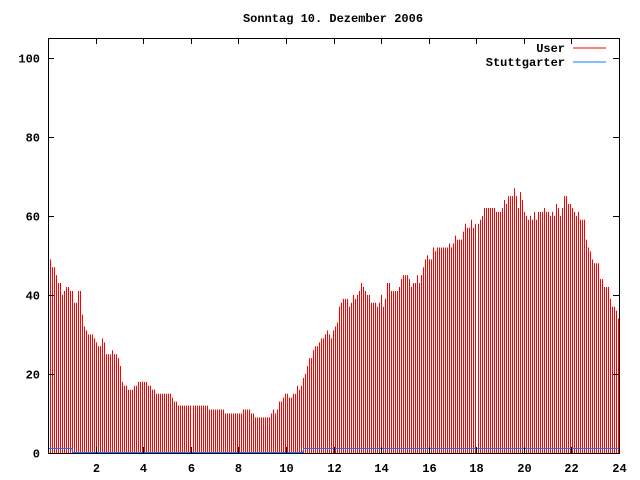  I want to click on y-tick-label: 100, so click(29, 60).